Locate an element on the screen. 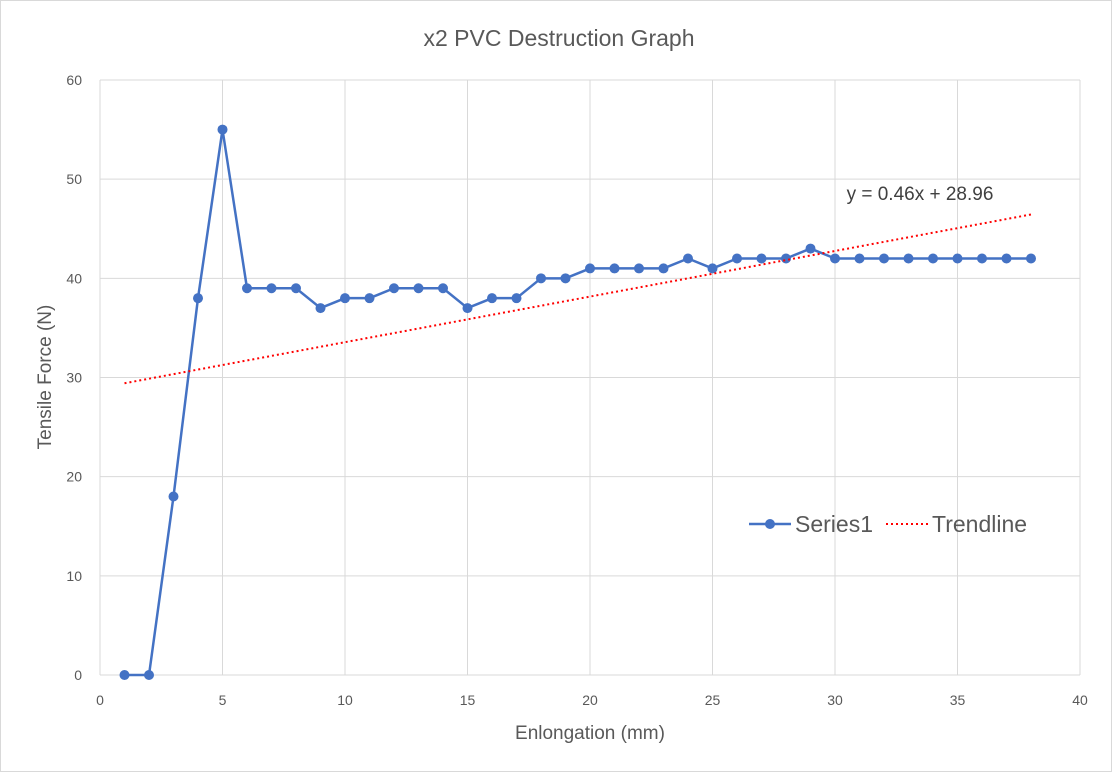 The height and width of the screenshot is (772, 1112). y-tick-label: 40 is located at coordinates (74, 278).